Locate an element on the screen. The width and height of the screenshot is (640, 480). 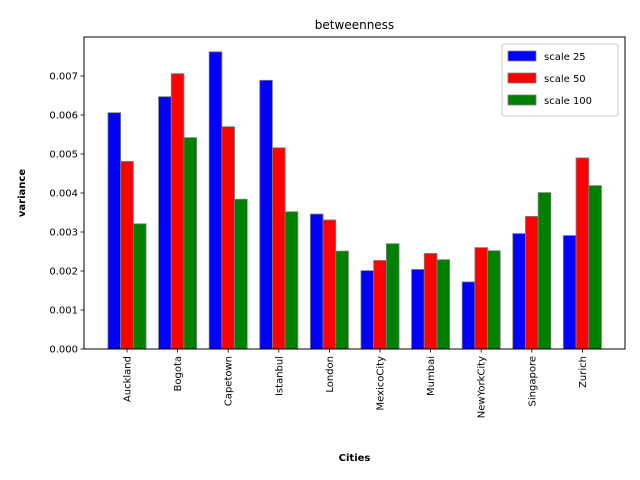
y-tick-label: 0.006 is located at coordinates (63, 116).